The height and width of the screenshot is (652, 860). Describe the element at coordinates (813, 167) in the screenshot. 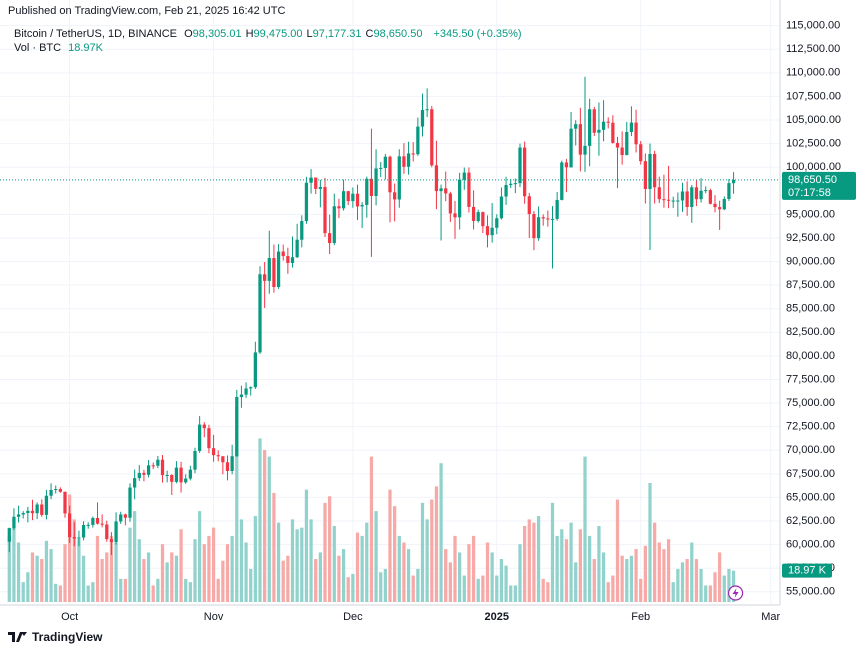

I see `y-tick-label: 100,000.00` at that location.